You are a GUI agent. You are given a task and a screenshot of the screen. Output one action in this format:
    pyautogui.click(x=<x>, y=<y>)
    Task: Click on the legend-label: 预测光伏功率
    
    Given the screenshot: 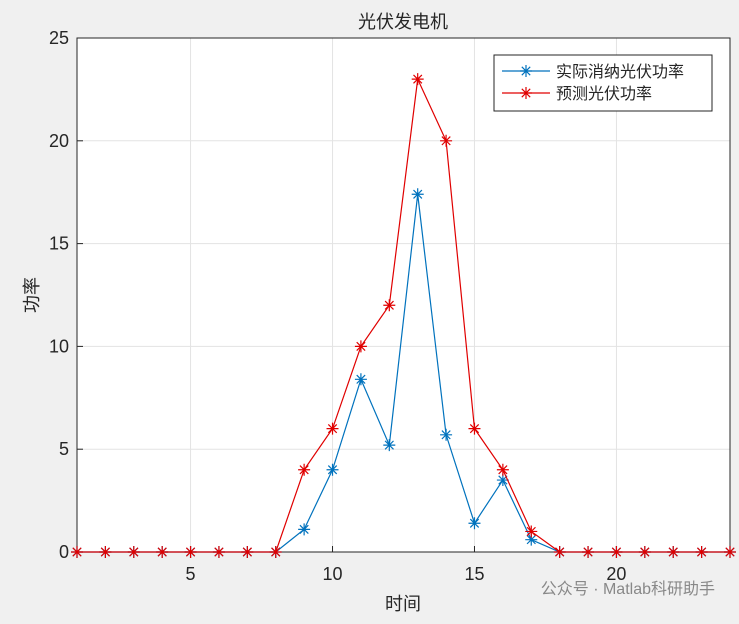 What is the action you would take?
    pyautogui.click(x=604, y=94)
    